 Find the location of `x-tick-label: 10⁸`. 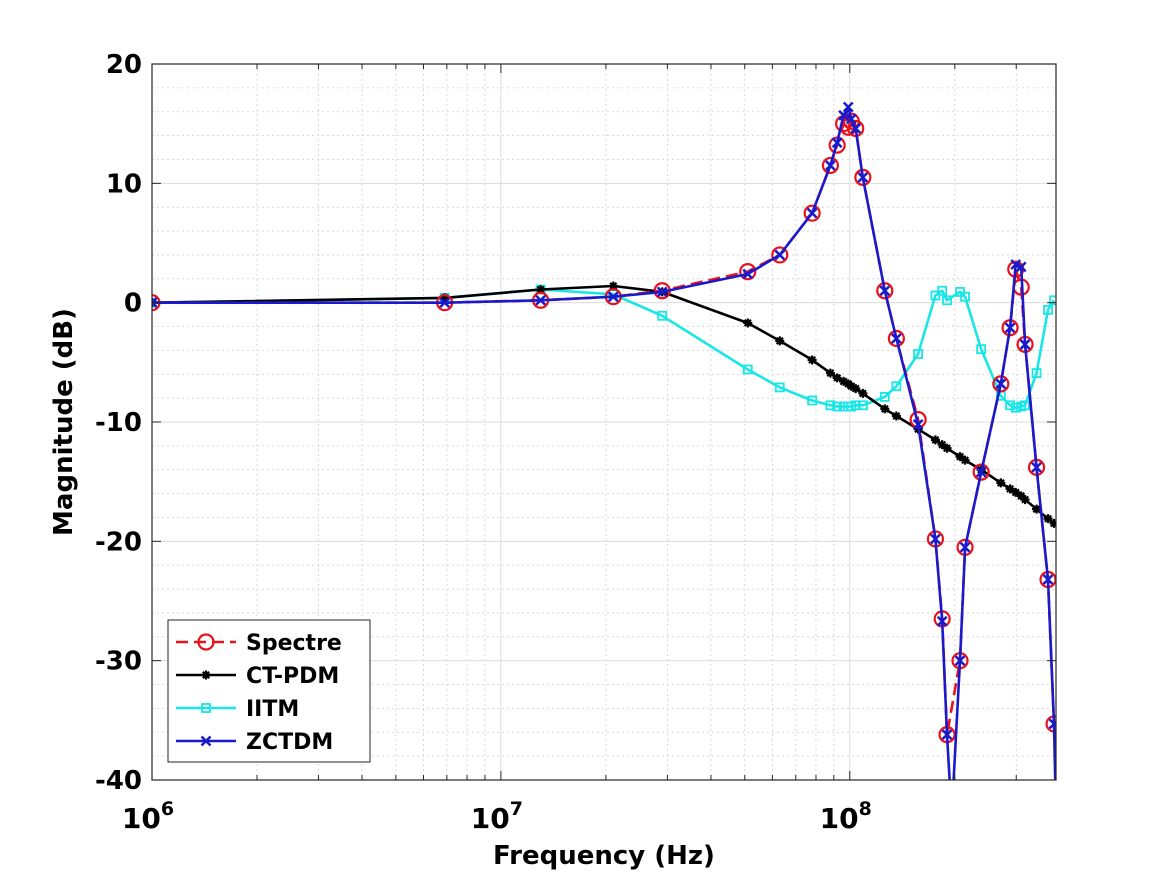

x-tick-label: 10⁸ is located at coordinates (846, 816).